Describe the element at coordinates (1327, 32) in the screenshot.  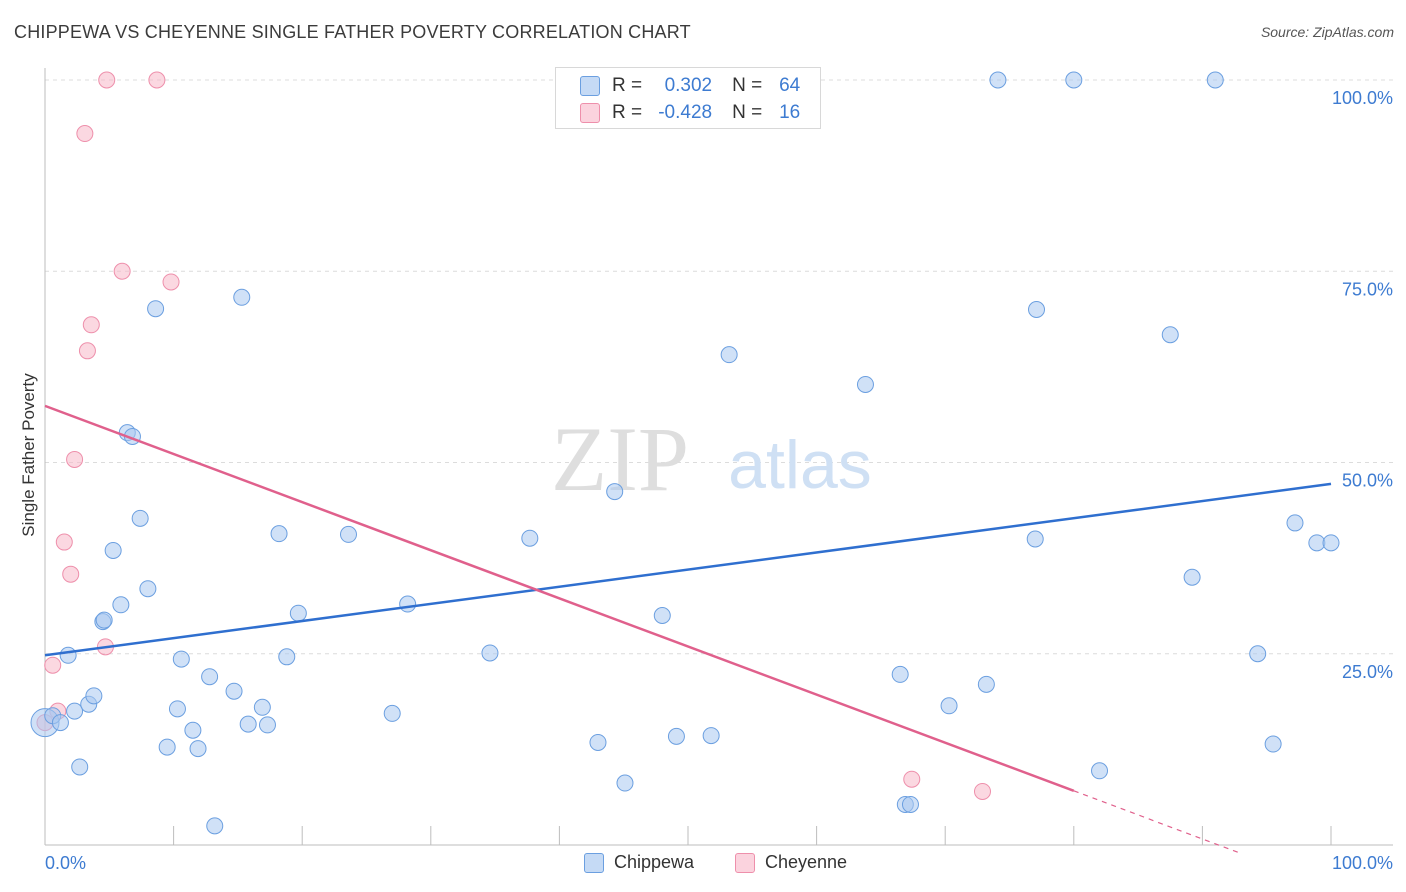
I see `chart-source: Source: ZipAtlas.com` at that location.